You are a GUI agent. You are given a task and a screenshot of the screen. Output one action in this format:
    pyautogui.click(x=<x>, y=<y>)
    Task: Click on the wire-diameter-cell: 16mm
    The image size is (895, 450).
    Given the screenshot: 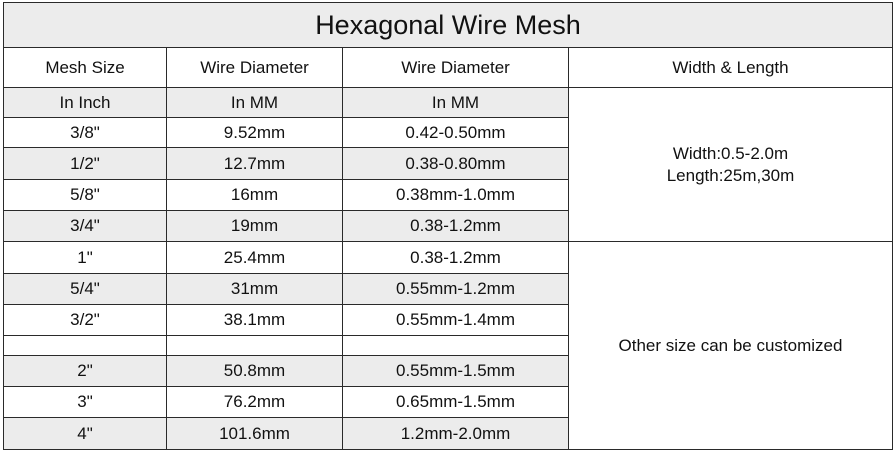 What is the action you would take?
    pyautogui.click(x=254, y=195)
    